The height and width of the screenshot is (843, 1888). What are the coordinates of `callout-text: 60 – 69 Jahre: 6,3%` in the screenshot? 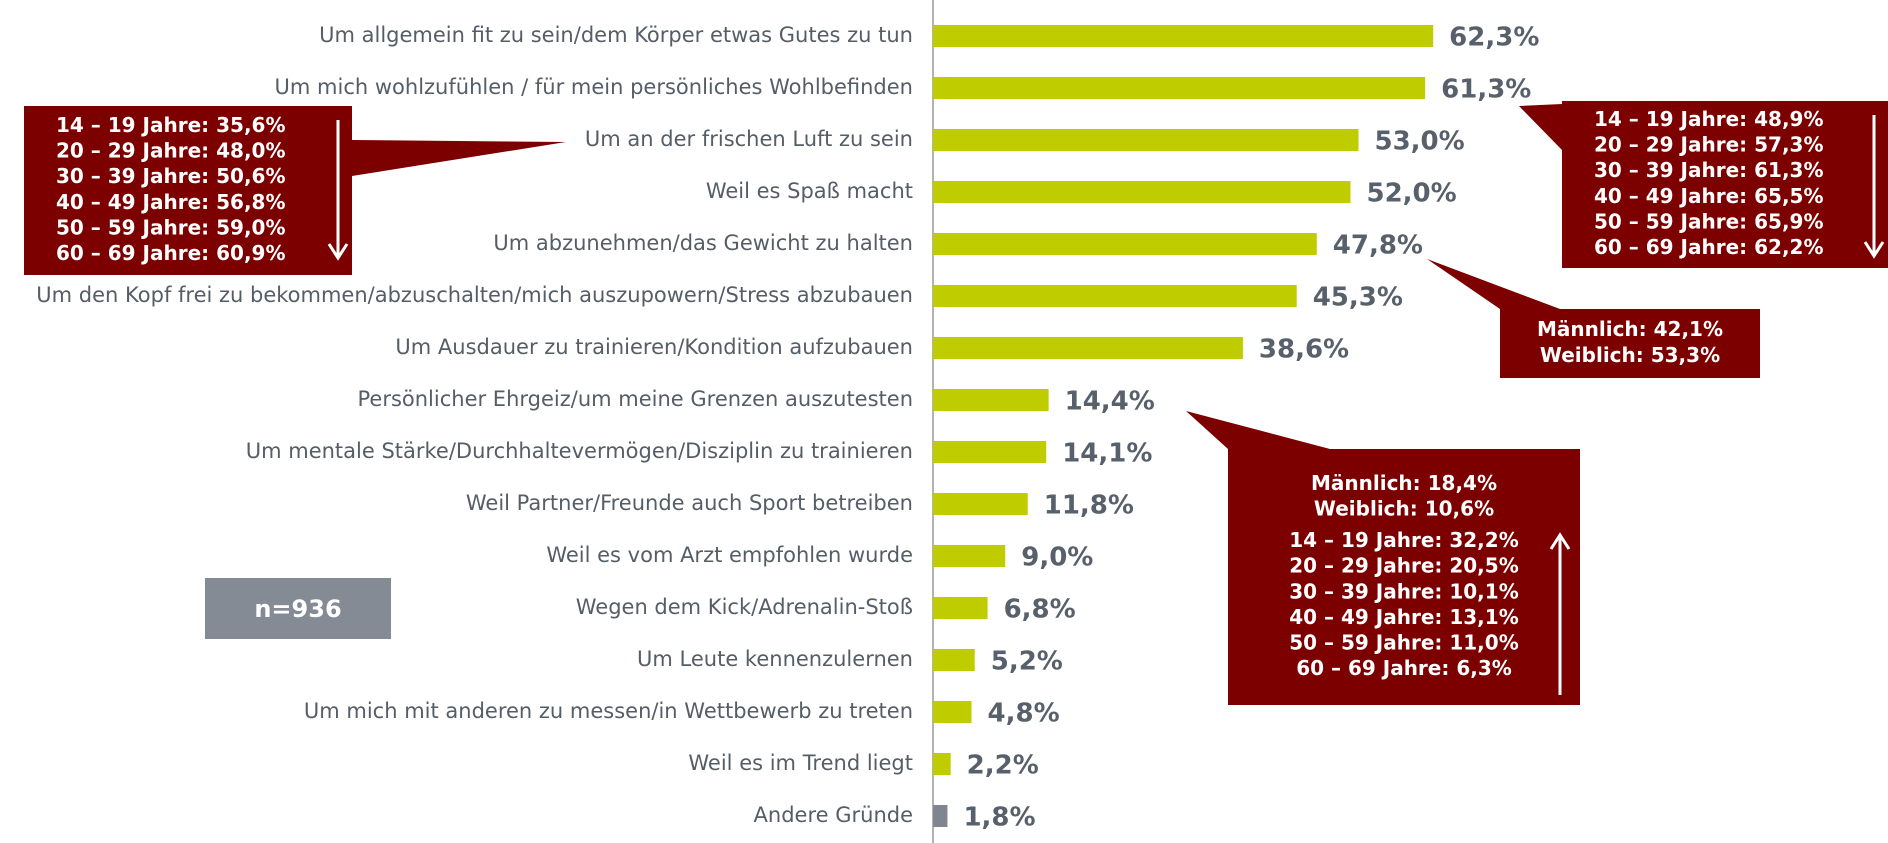 It's located at (1404, 668).